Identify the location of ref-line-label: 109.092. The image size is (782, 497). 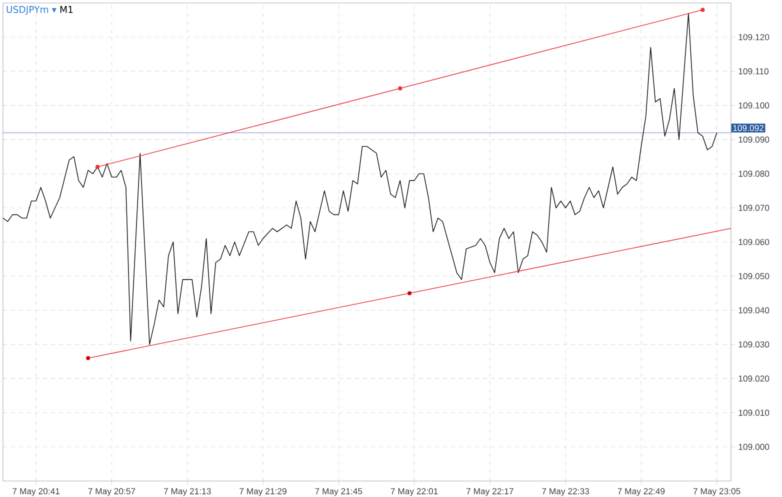
(748, 128).